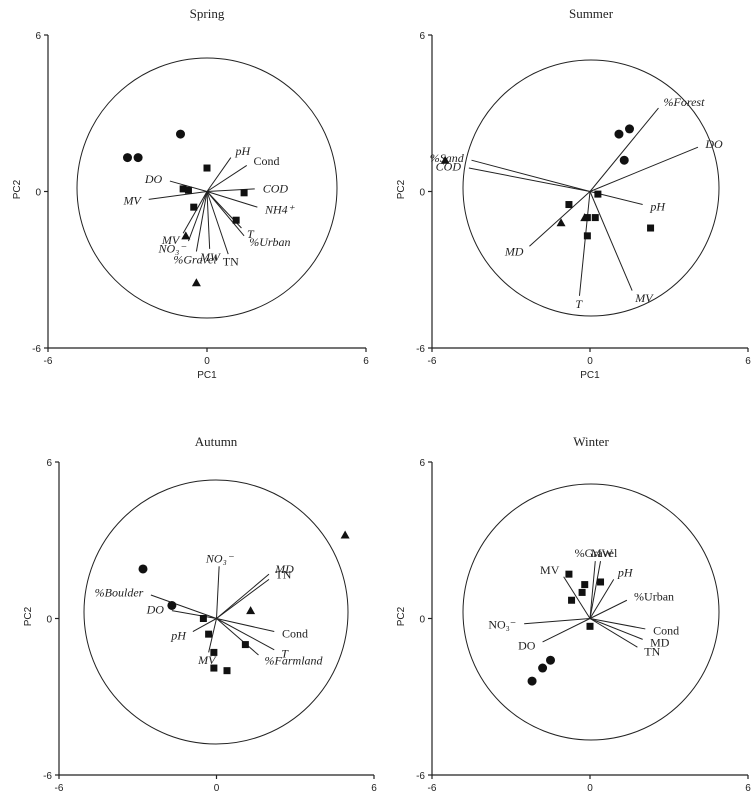 This screenshot has width=751, height=803. Describe the element at coordinates (207, 13) in the screenshot. I see `panel-title: Spring` at that location.